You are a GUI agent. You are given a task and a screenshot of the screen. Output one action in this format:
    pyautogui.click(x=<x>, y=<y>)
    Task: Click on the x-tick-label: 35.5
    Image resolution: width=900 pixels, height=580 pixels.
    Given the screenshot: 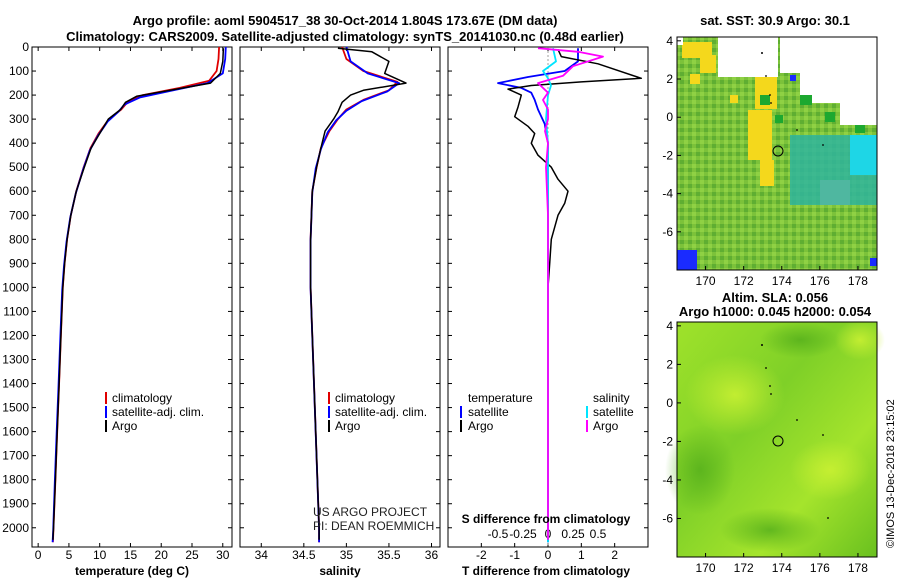 What is the action you would take?
    pyautogui.click(x=389, y=555)
    